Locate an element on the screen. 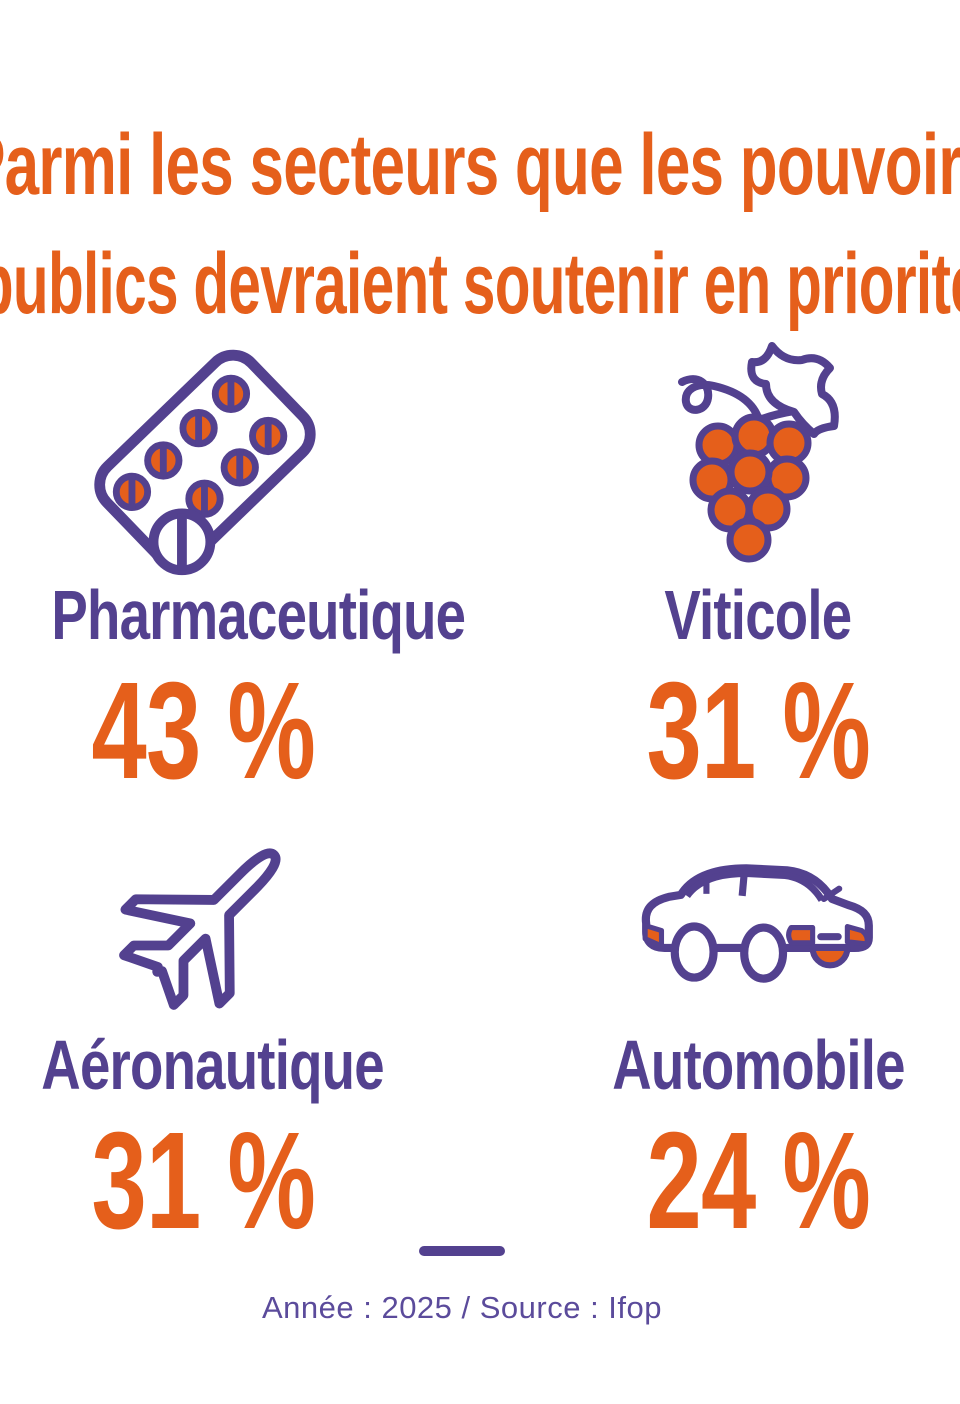  airplane-icon is located at coordinates (206, 925).